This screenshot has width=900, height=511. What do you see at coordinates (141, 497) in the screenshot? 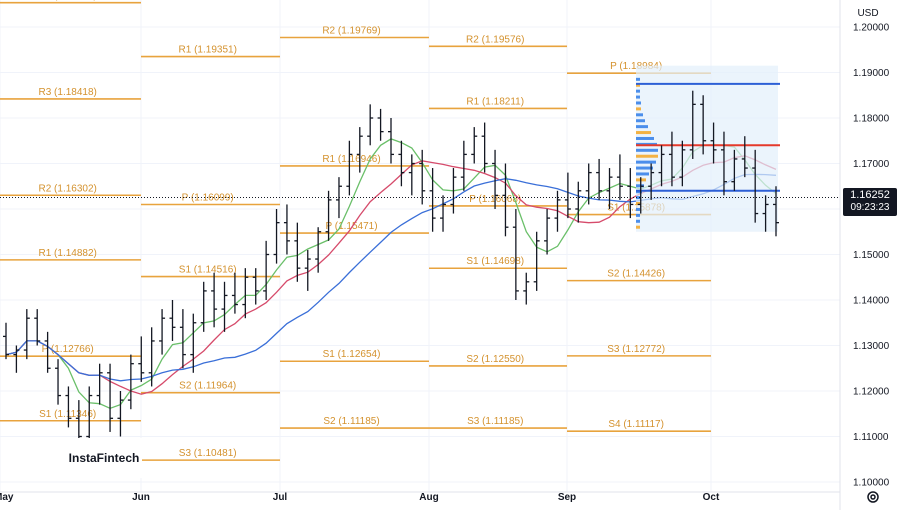
I see `x-tick-label: Jun` at bounding box center [141, 497].